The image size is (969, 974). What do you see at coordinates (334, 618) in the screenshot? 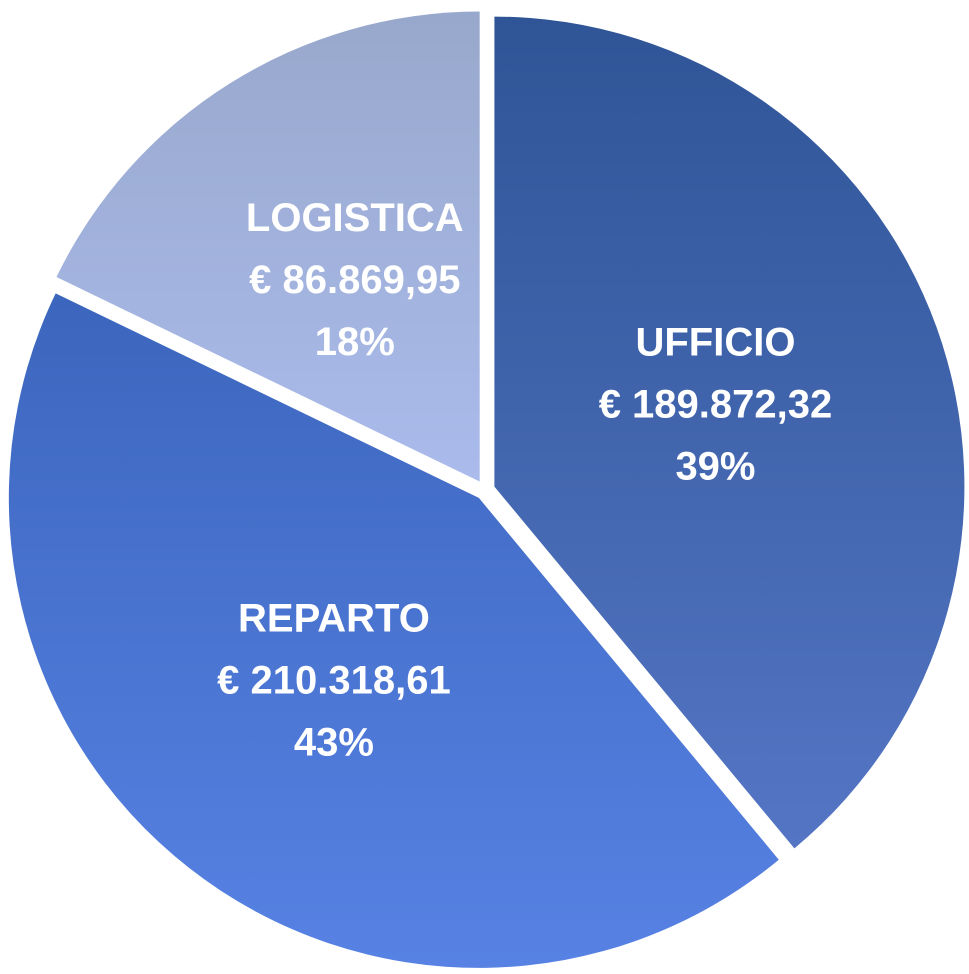
I see `slice-label: REPARTO` at bounding box center [334, 618].